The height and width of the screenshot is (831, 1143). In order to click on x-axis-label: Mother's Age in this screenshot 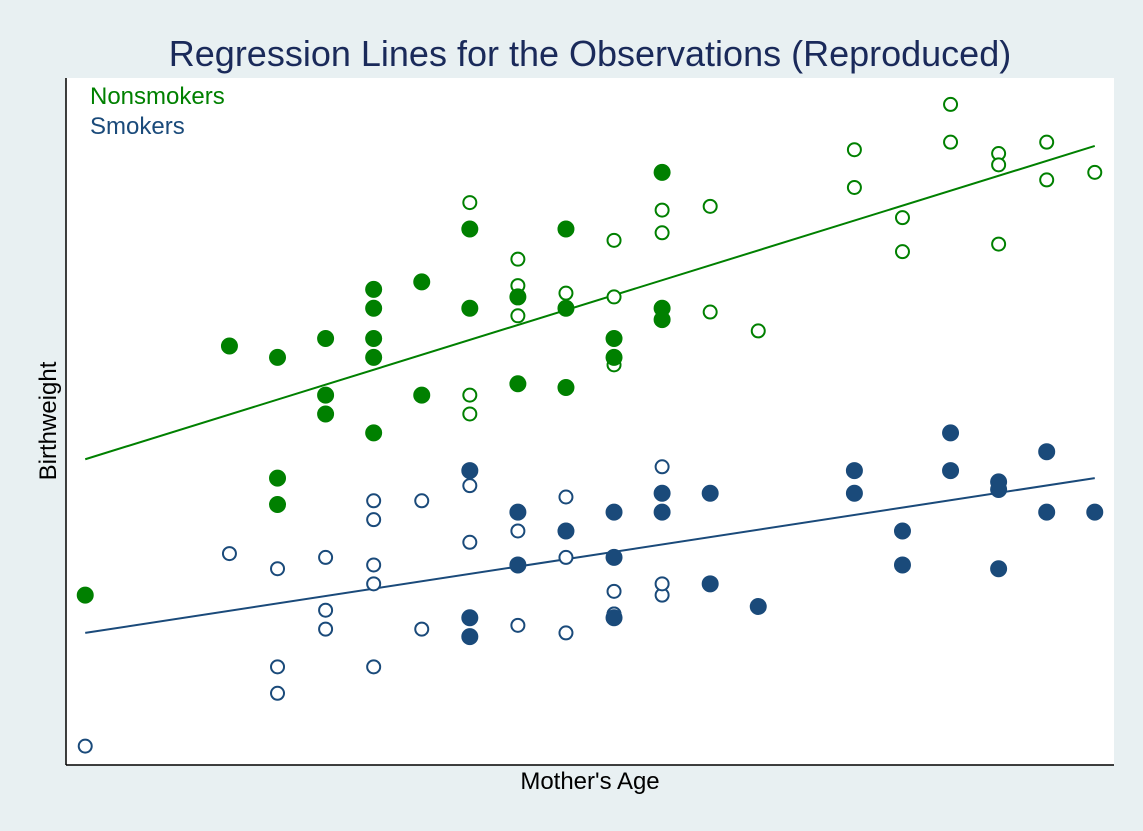, I will do `click(589, 781)`.